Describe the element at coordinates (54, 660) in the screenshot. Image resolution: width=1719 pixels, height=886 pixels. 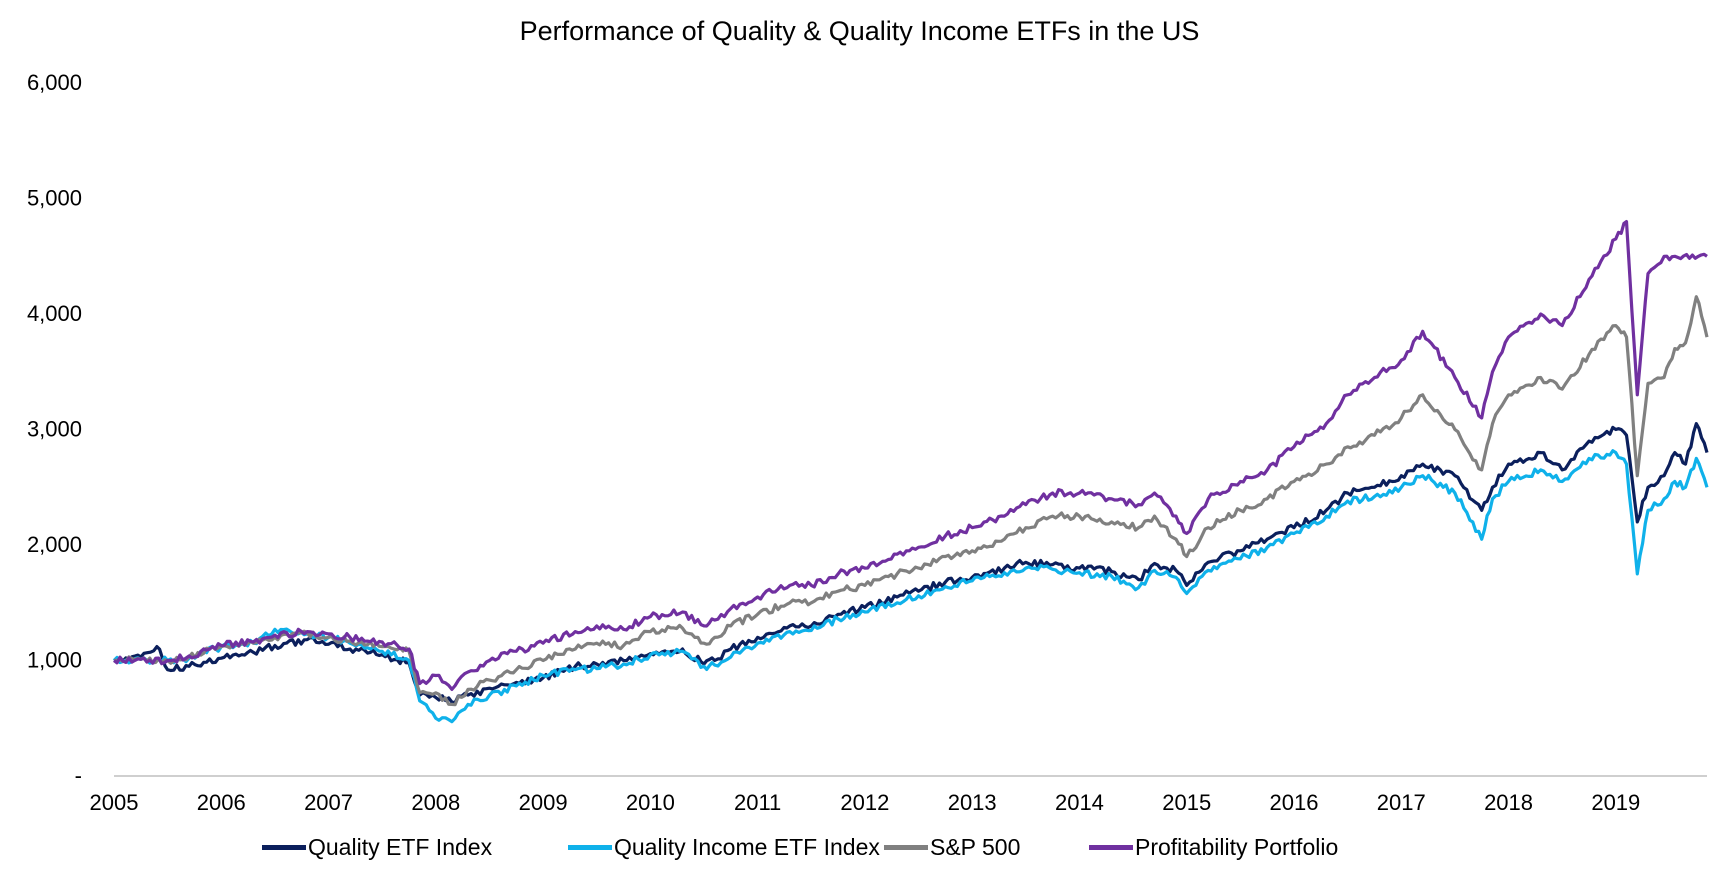
I see `y-tick-label: 1,000` at that location.